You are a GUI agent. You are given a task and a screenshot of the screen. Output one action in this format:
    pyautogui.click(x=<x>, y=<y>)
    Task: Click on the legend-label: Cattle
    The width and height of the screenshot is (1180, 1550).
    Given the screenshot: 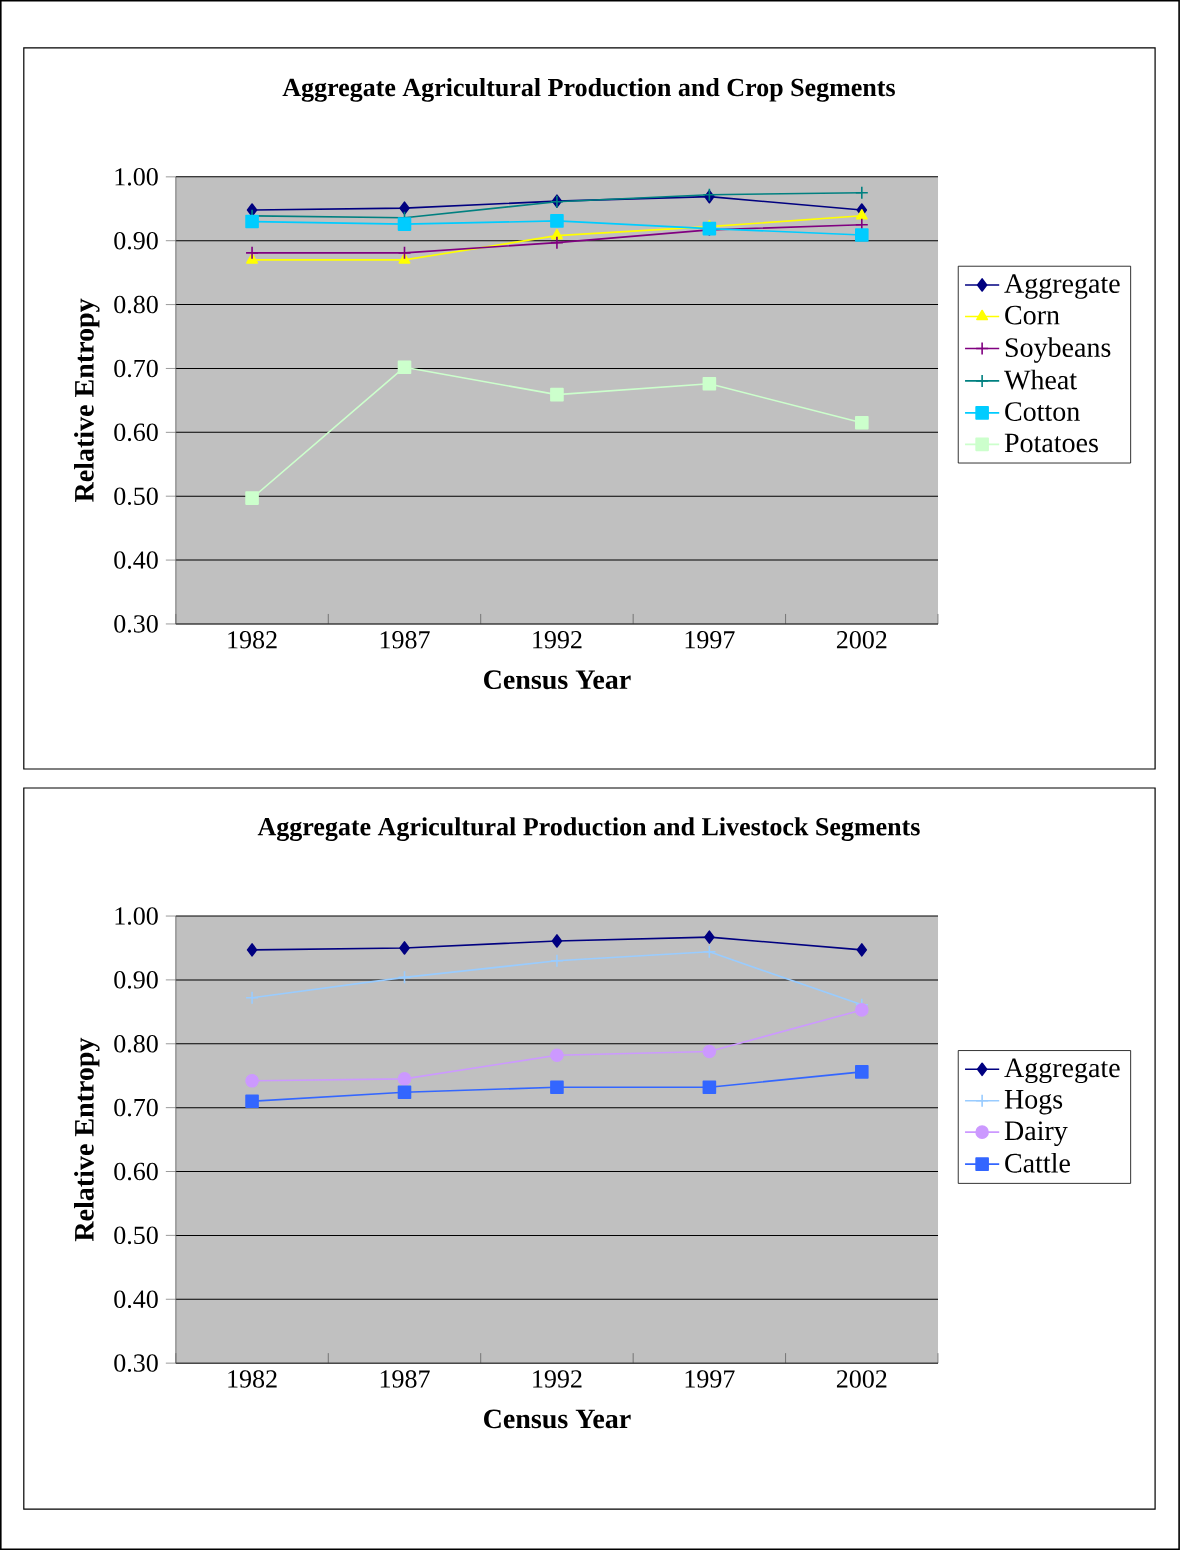 What is the action you would take?
    pyautogui.click(x=1037, y=1162)
    